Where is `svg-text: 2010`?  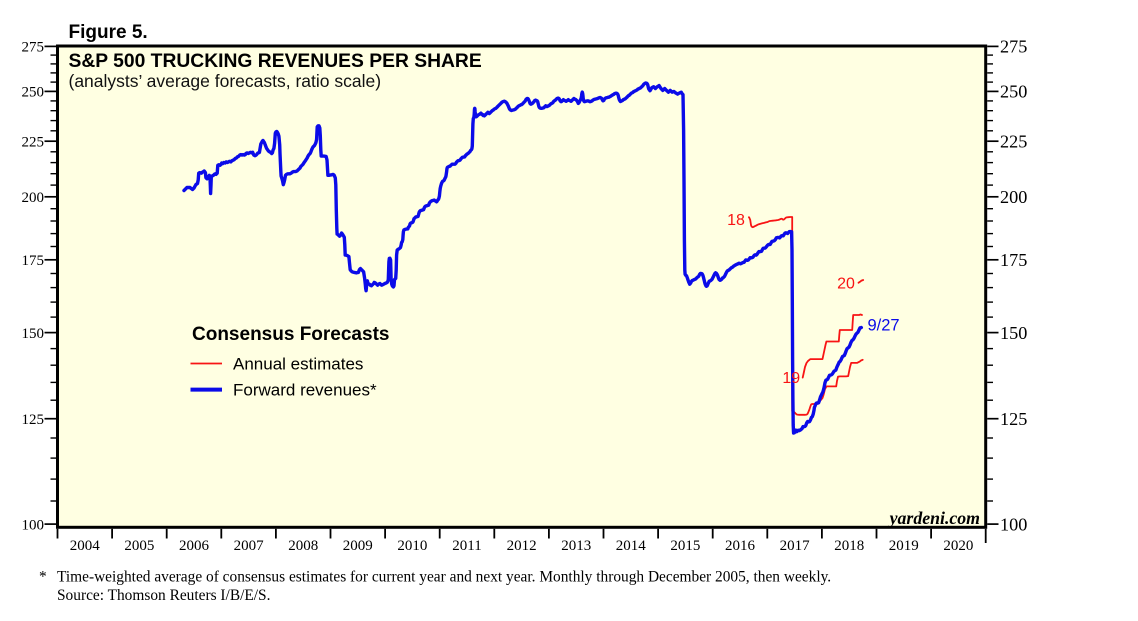
svg-text: 2010 is located at coordinates (412, 546).